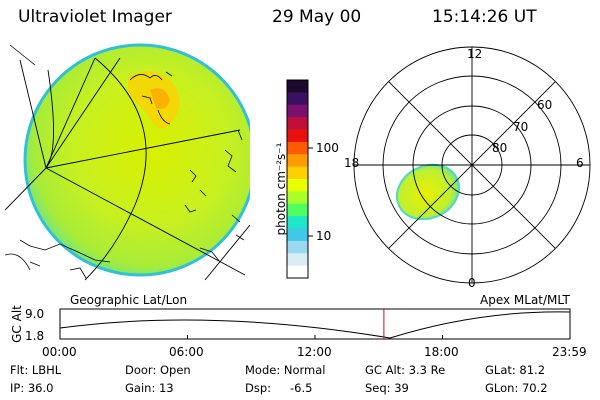  Describe the element at coordinates (516, 388) in the screenshot. I see `info-glon: GLon: 70.2` at that location.